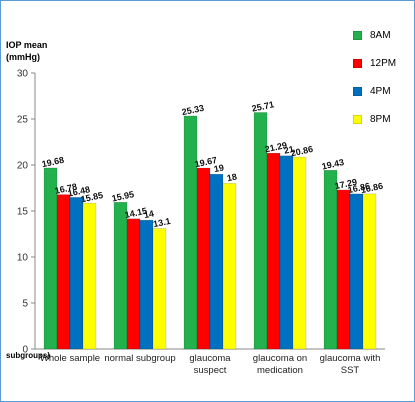 The height and width of the screenshot is (402, 415). Describe the element at coordinates (136, 213) in the screenshot. I see `data-label: 14.15` at that location.